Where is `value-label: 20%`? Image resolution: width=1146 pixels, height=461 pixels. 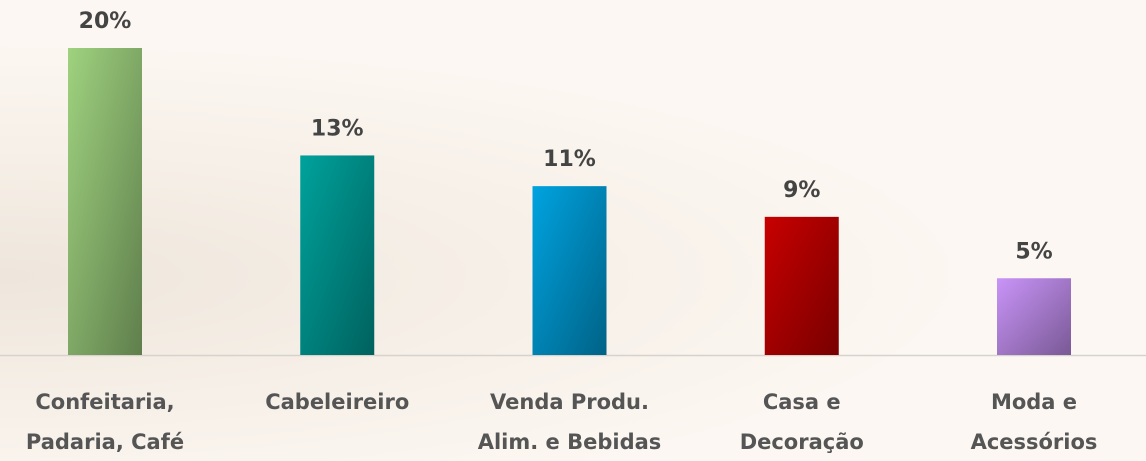 value-label: 20% is located at coordinates (105, 21).